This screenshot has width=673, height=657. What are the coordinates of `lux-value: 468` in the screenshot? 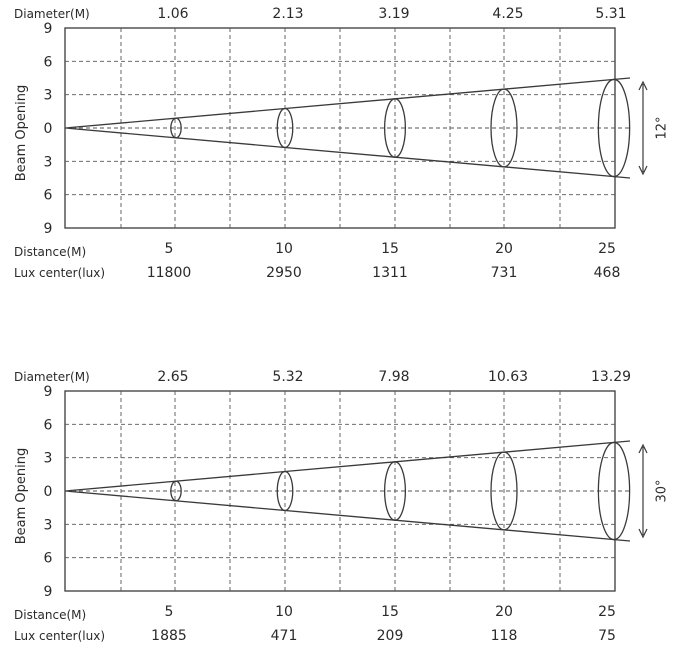 It's located at (607, 273).